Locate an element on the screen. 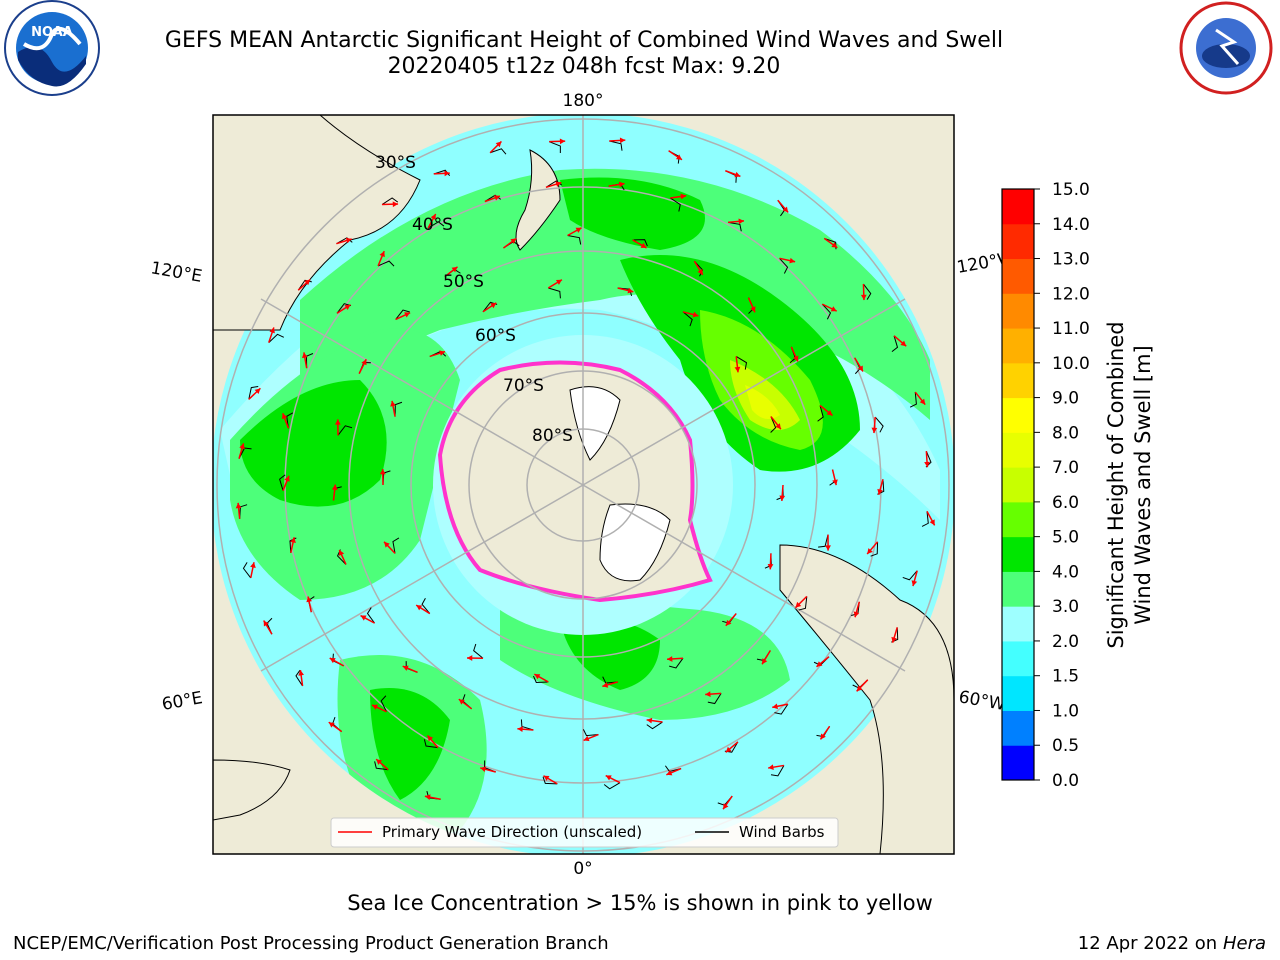  colorbar-tick-label: 14.0 is located at coordinates (1071, 225).